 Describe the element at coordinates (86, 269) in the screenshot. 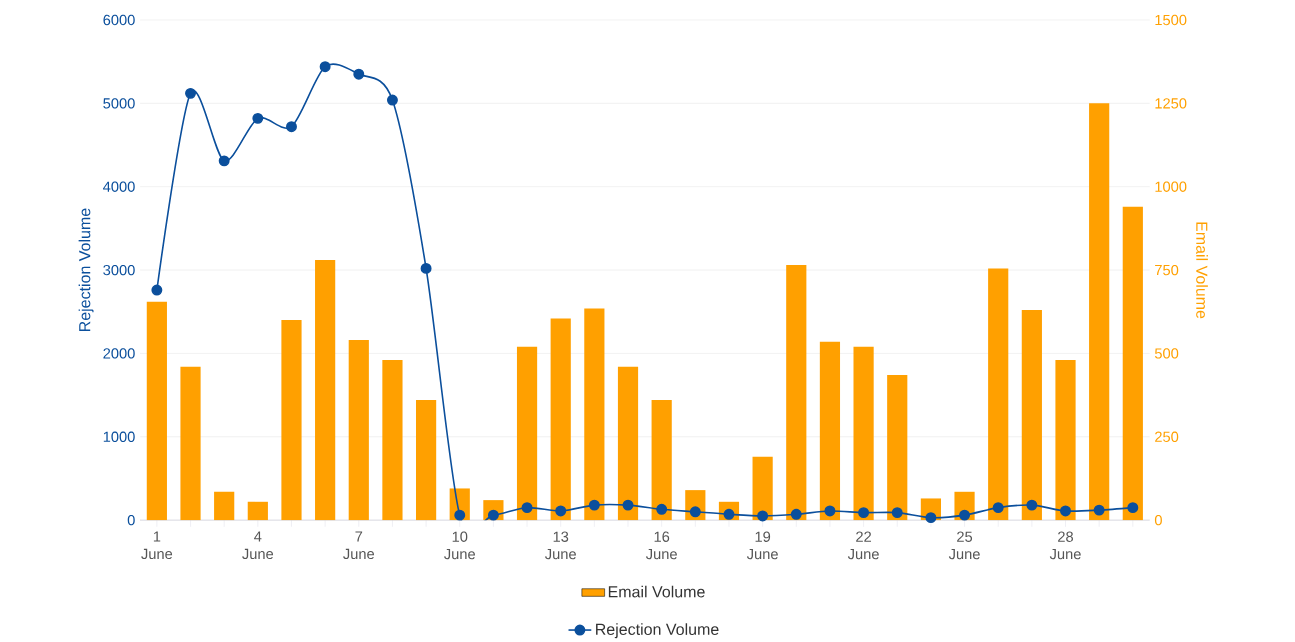

I see `y-axis-title: Rejection Volume` at that location.